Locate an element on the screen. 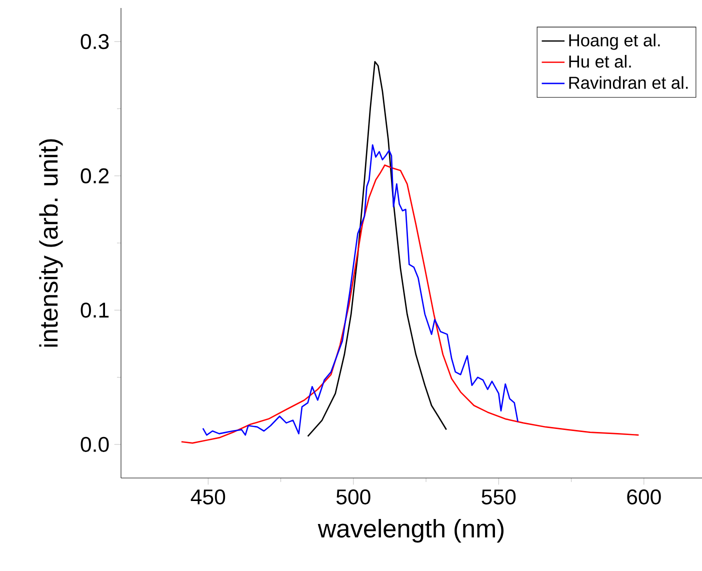 The image size is (702, 571). x-tick-label: 500 is located at coordinates (353, 496).